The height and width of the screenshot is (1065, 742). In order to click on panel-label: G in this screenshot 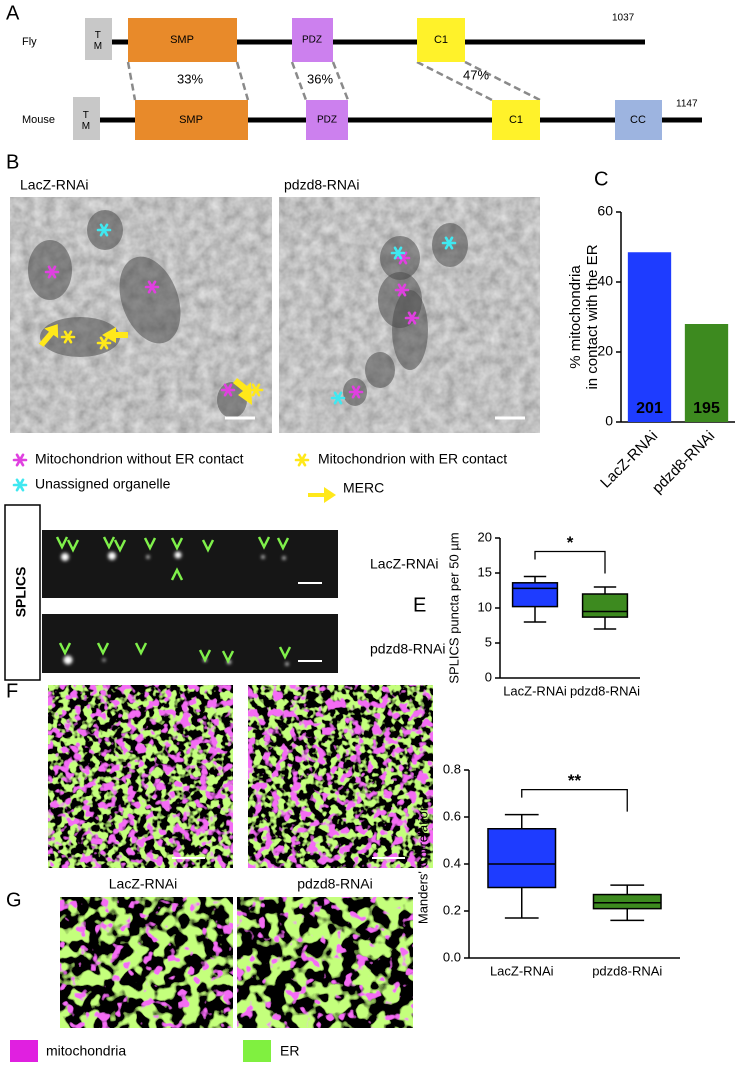, I will do `click(14, 900)`.